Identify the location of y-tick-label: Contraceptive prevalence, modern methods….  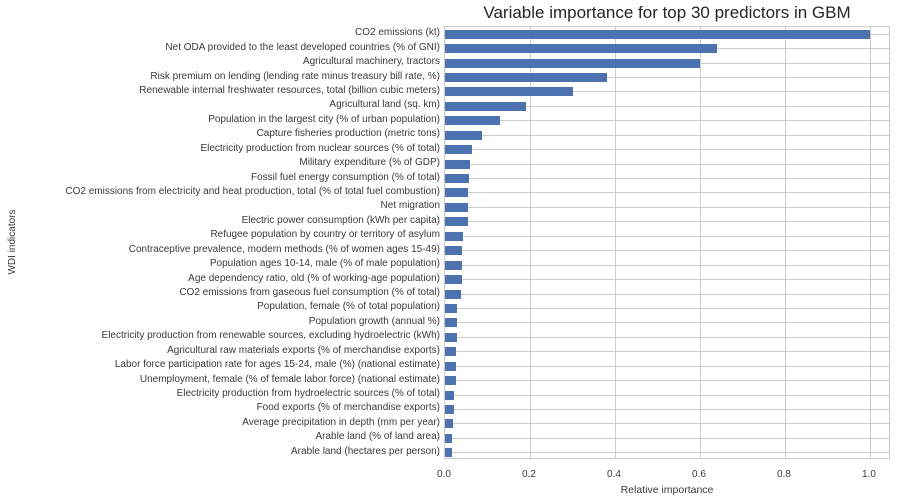
(284, 249).